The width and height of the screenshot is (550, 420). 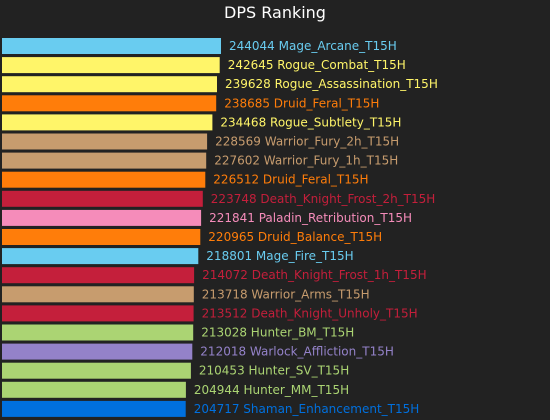 I want to click on bar-label: 213512 Death_Knight_Unholy_T15H, so click(x=310, y=313).